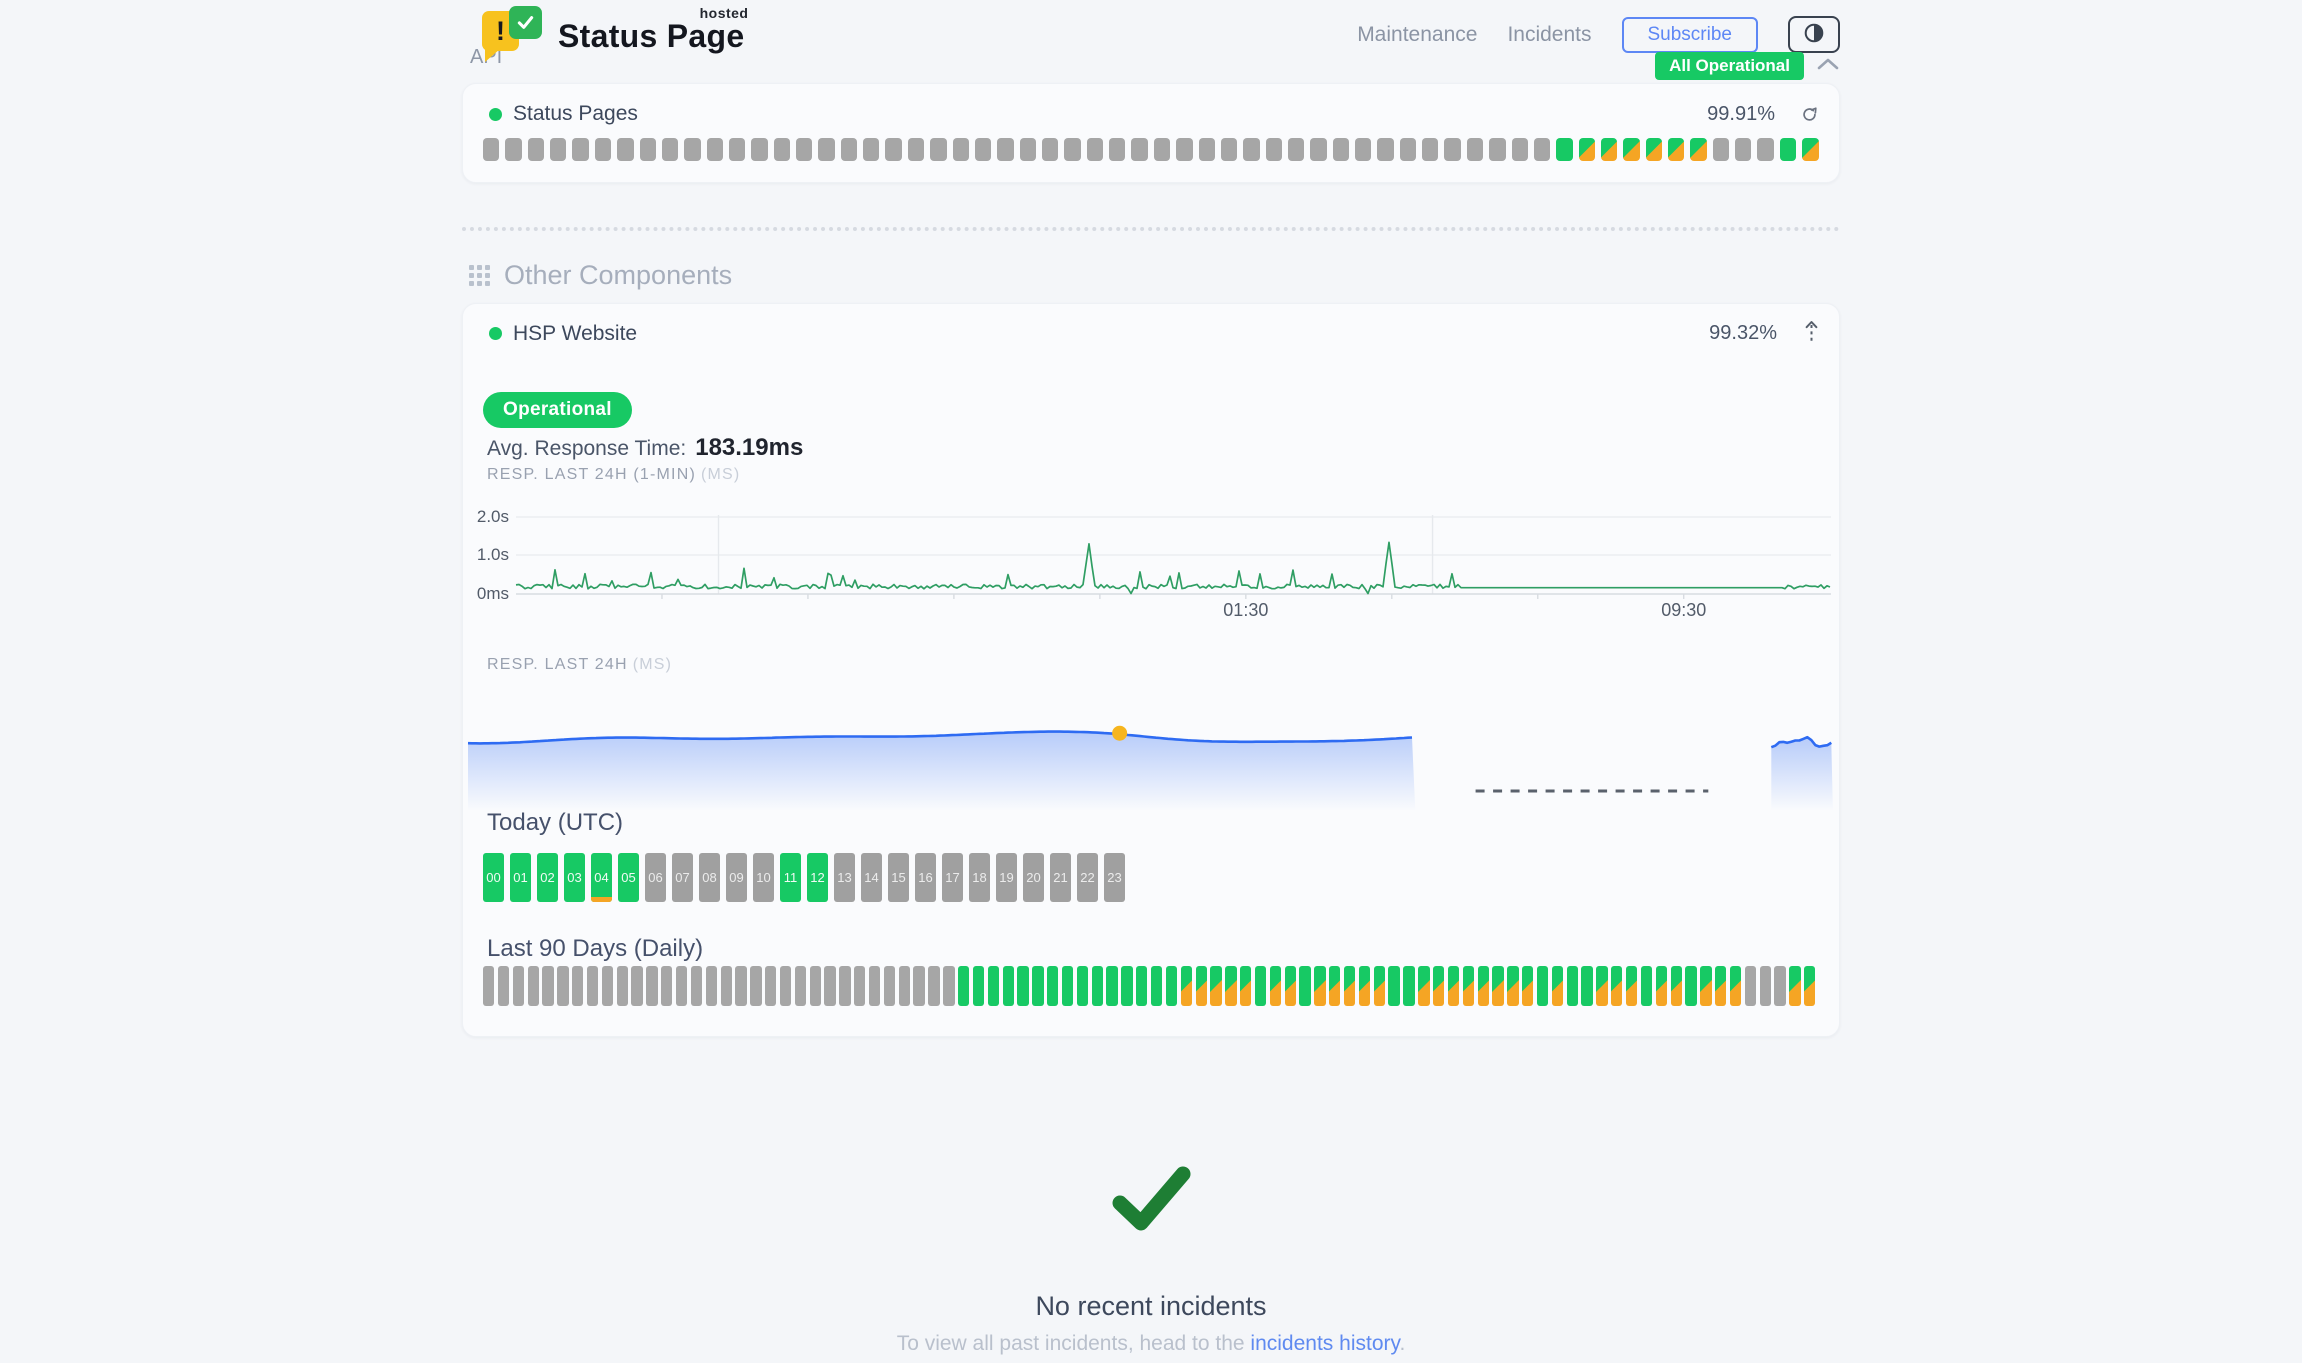  I want to click on nav-incidents: Incidents, so click(1549, 34).